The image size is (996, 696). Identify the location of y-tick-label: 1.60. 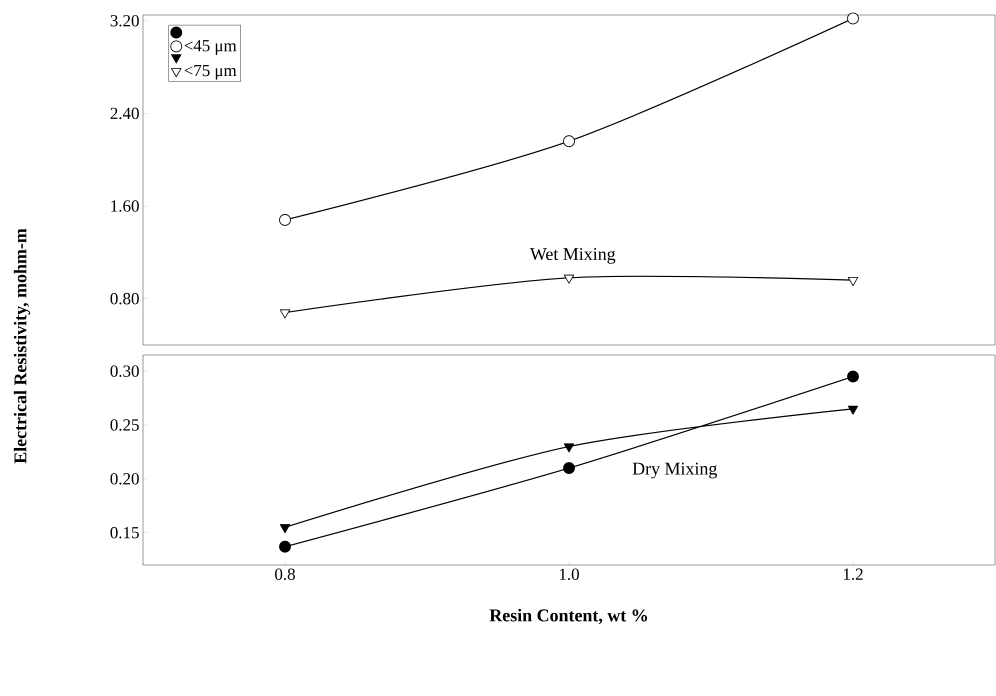
(125, 206).